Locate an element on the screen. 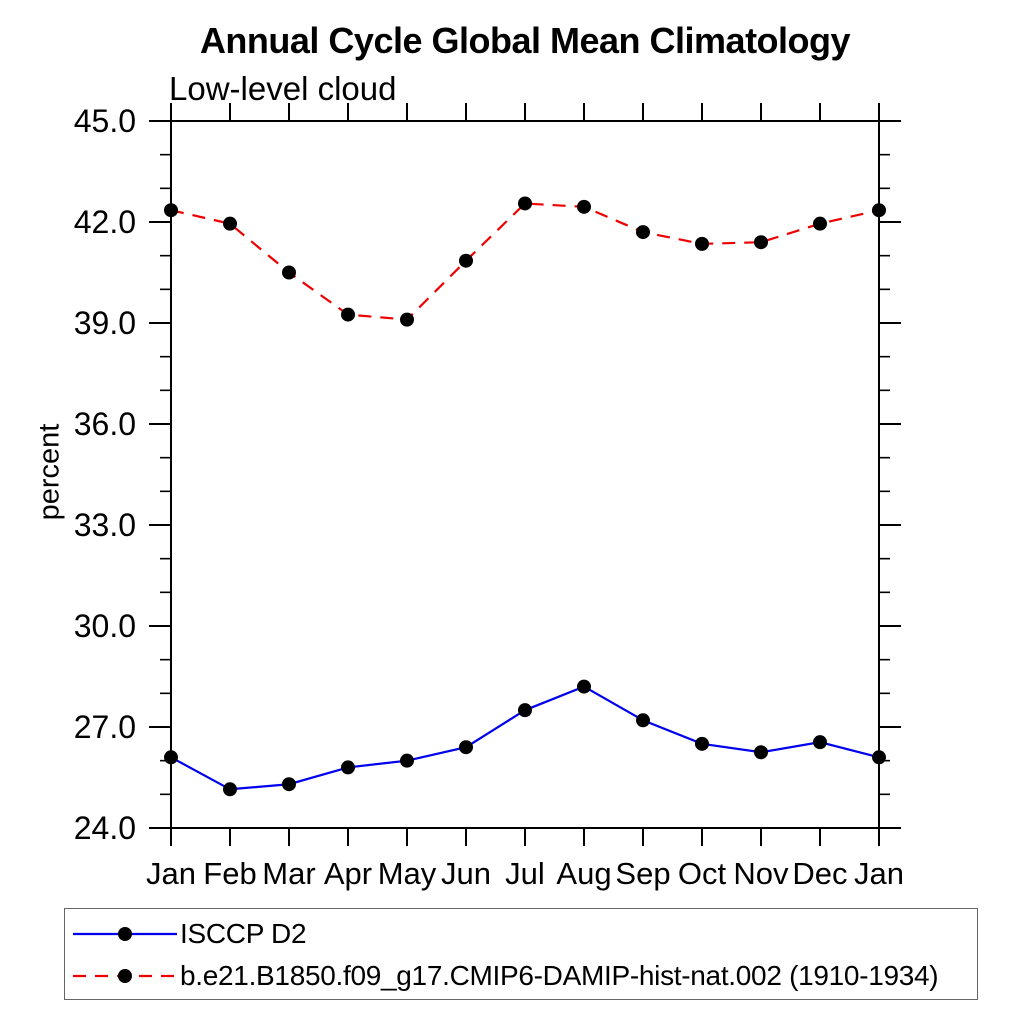 This screenshot has height=1024, width=1024. x-tick-label: Sep is located at coordinates (642, 873).